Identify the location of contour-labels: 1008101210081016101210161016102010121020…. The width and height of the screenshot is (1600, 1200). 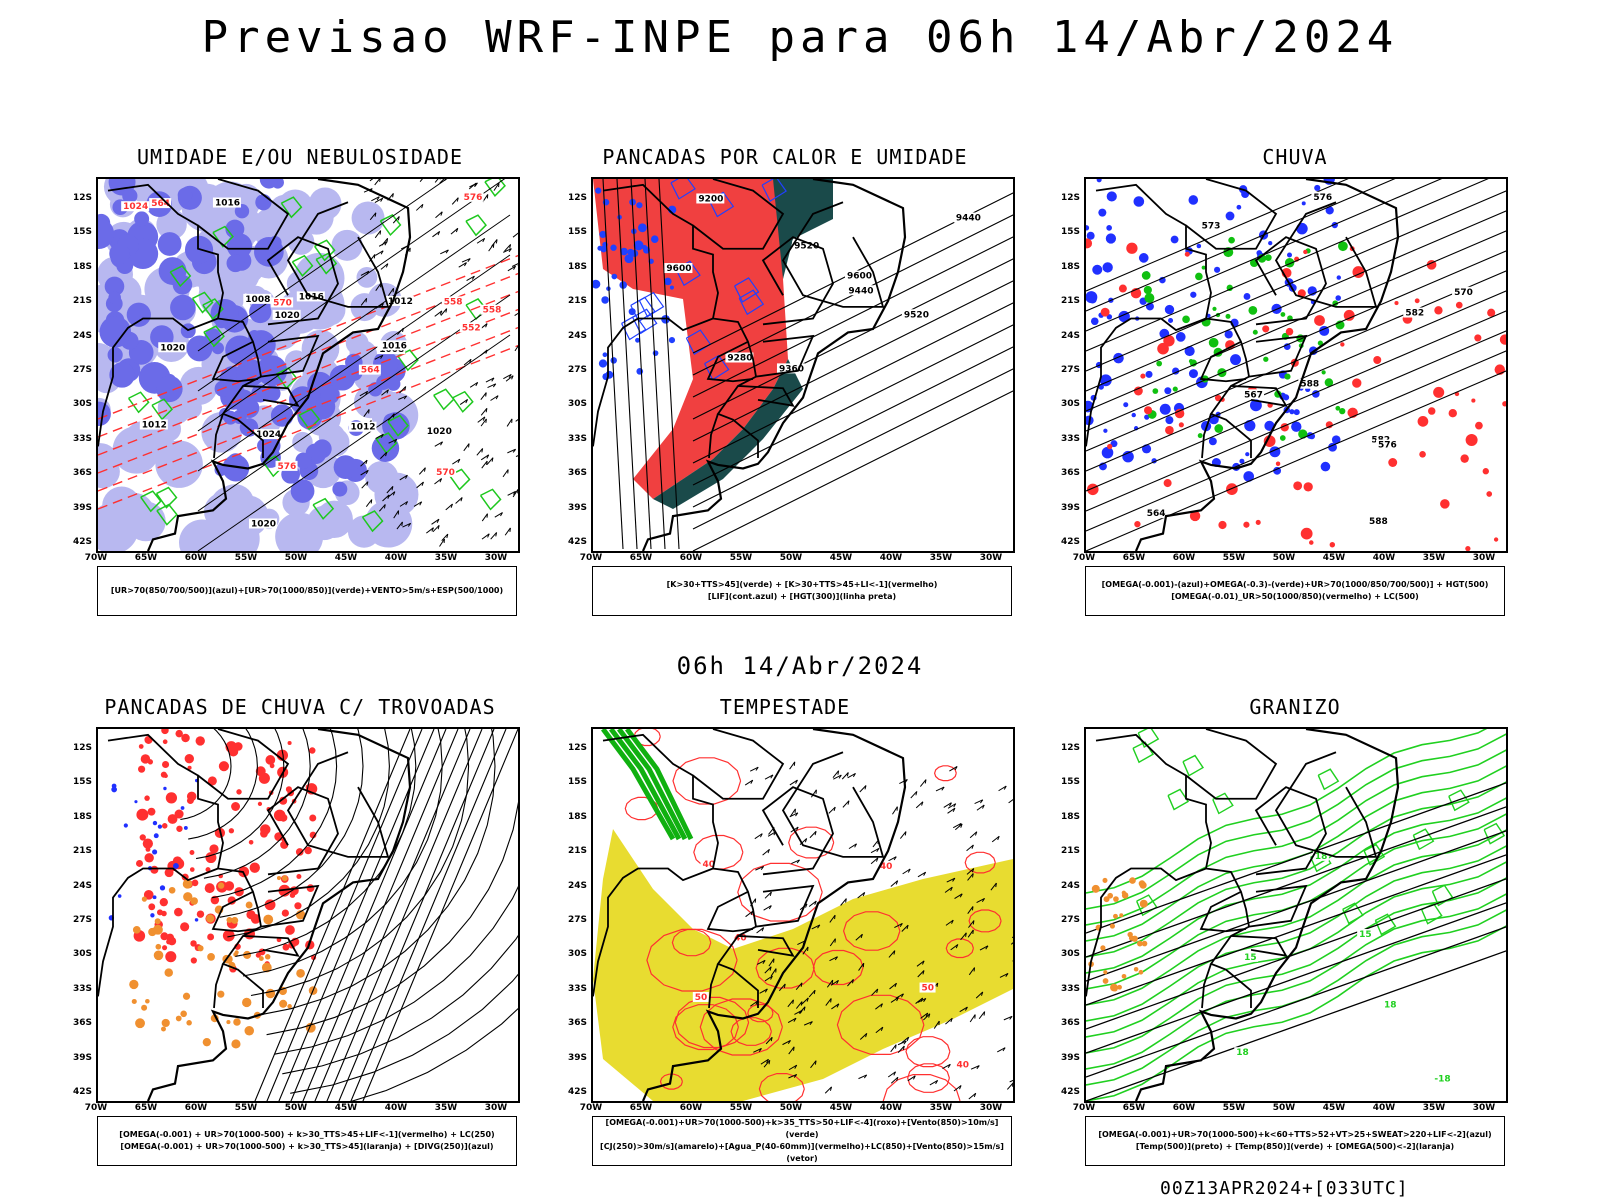
(296, 363).